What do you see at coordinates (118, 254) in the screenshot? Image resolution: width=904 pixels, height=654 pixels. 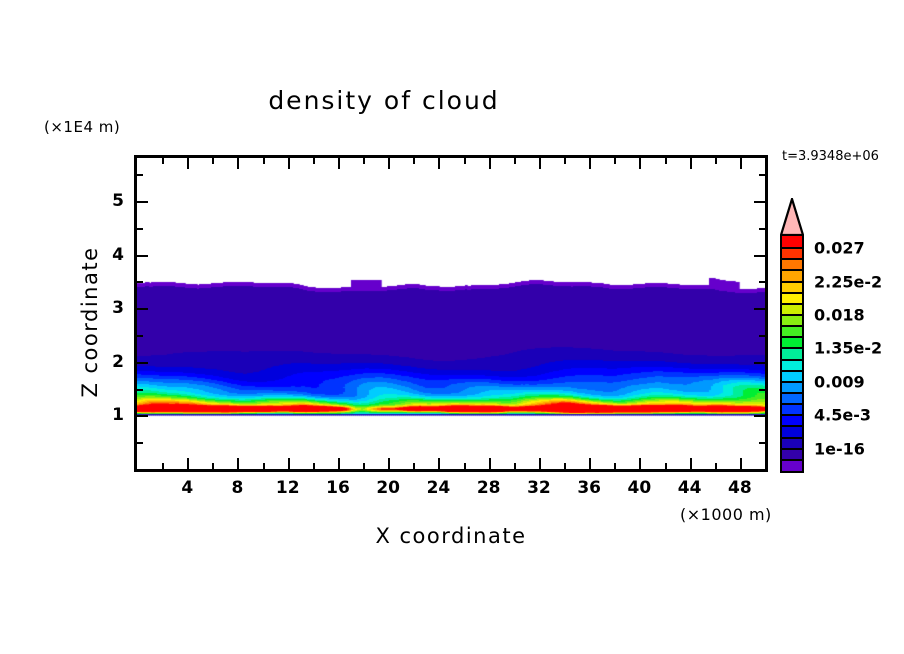 I see `y-tick-label: 4` at bounding box center [118, 254].